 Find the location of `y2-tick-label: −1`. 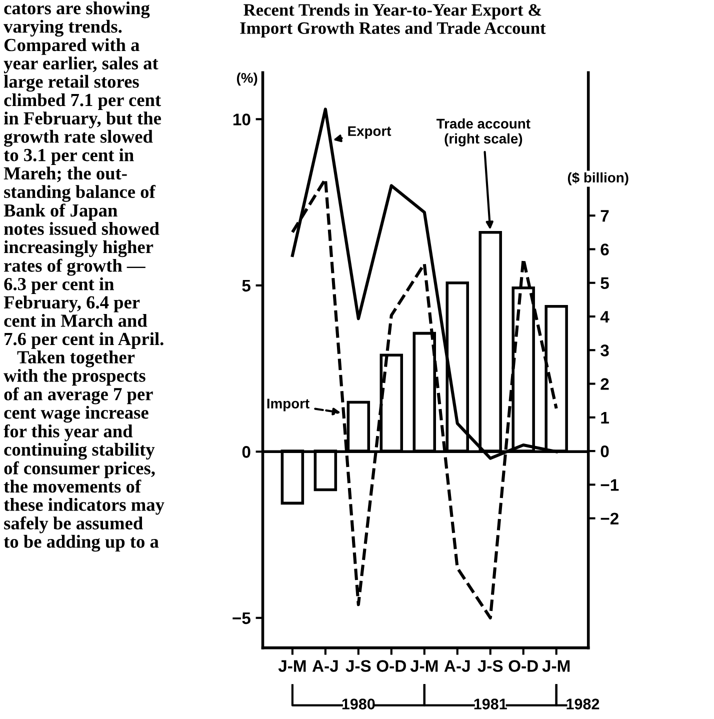

y2-tick-label: −1 is located at coordinates (609, 485).